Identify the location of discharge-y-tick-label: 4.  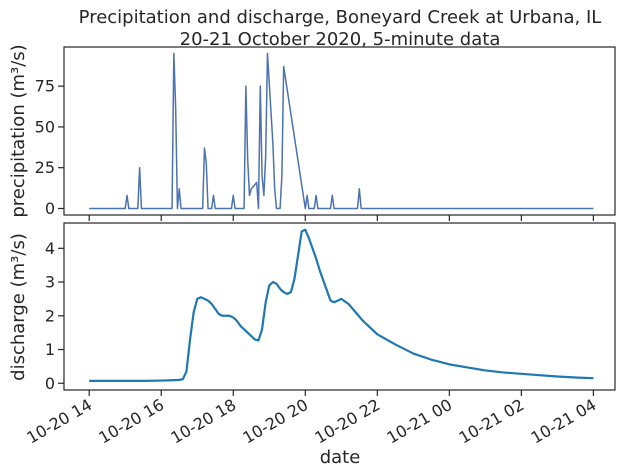
(50, 248).